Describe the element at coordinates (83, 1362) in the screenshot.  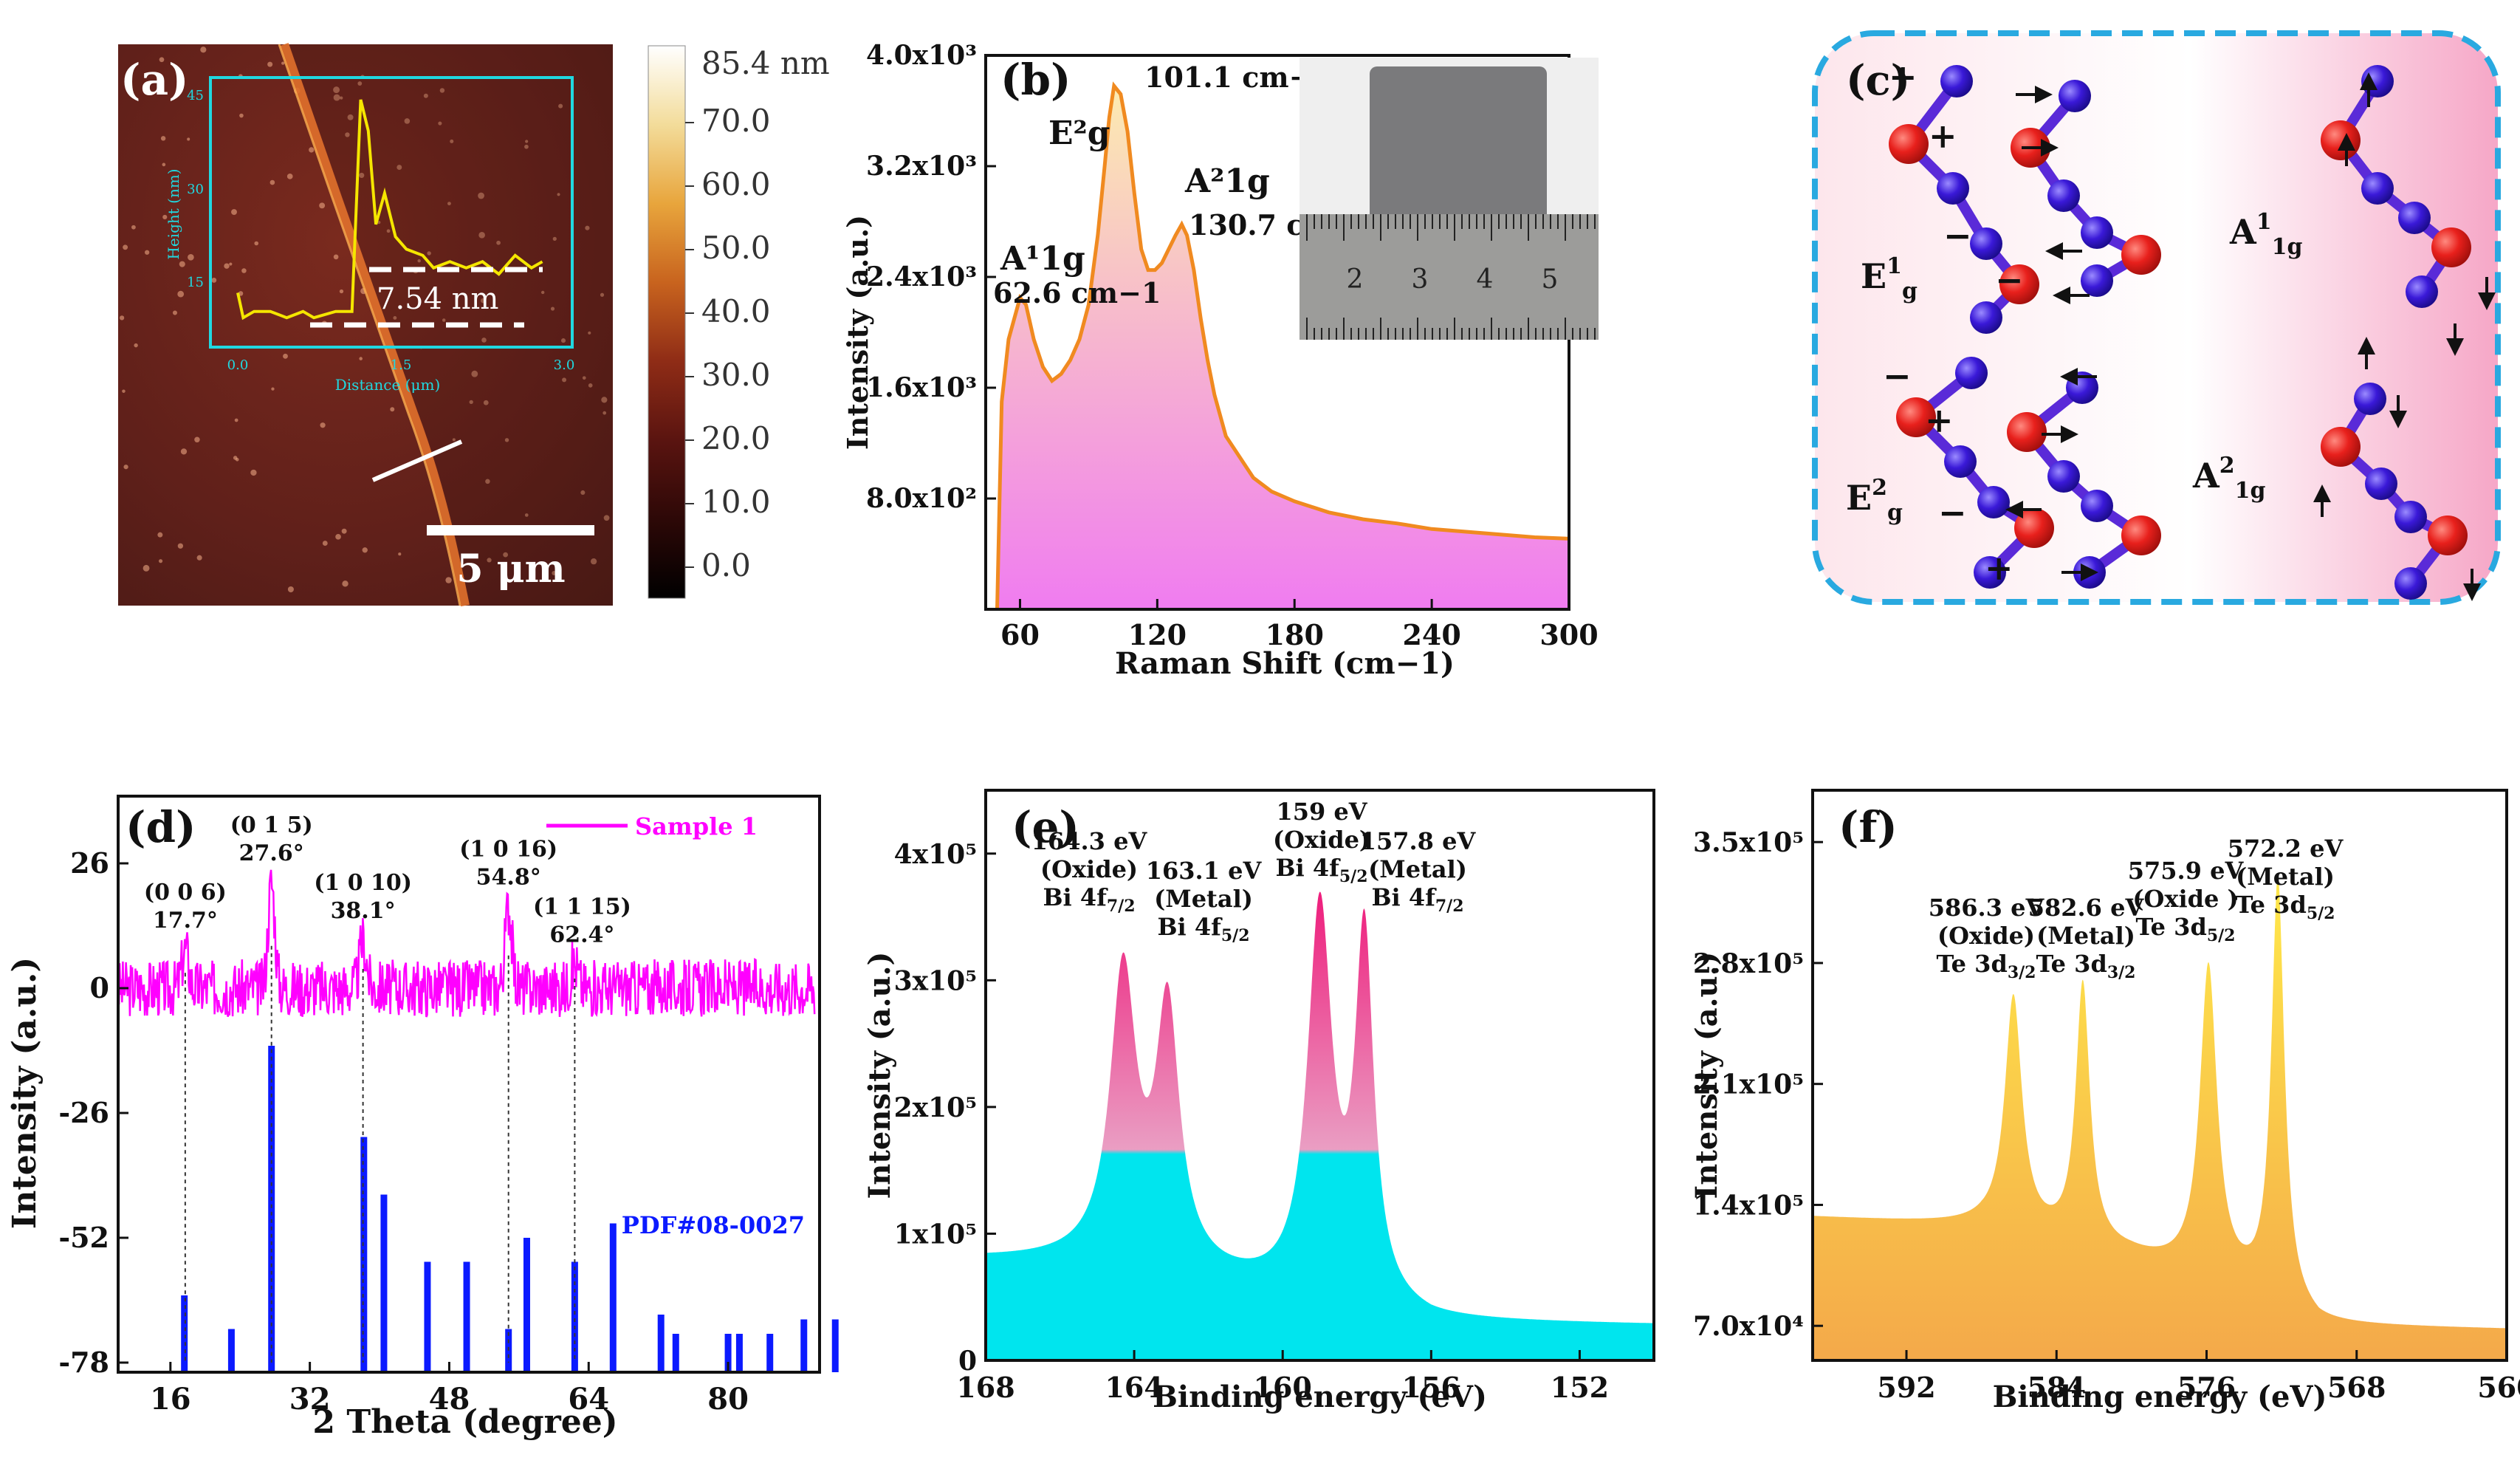
I see `y-tick-label: -78` at that location.